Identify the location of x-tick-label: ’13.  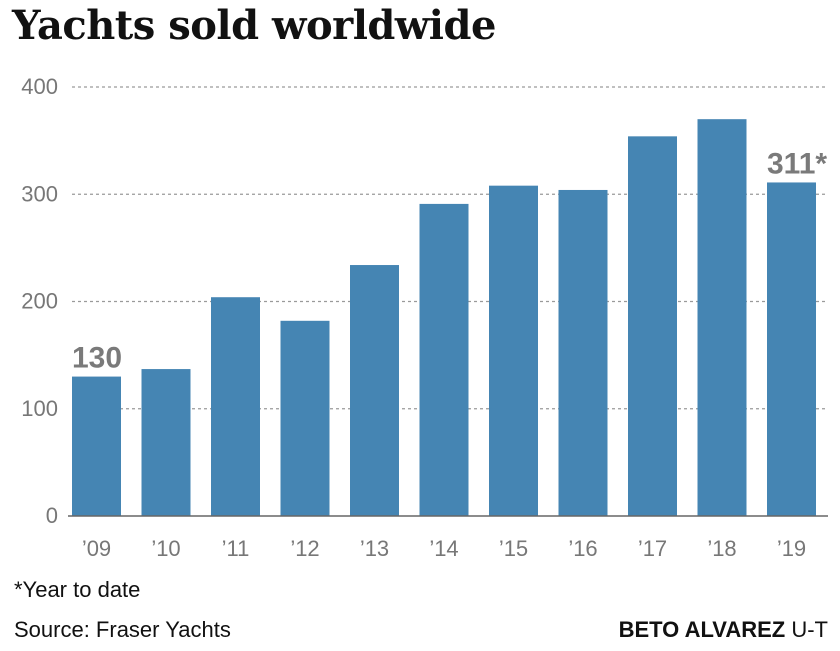
(374, 548).